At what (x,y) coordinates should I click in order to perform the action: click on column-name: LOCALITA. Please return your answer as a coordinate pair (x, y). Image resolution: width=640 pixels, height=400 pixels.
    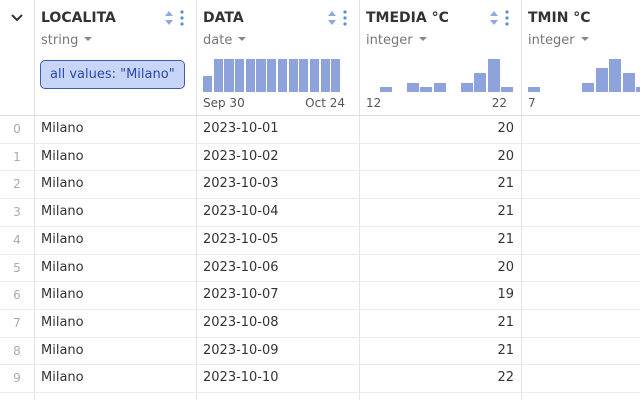
    Looking at the image, I should click on (78, 18).